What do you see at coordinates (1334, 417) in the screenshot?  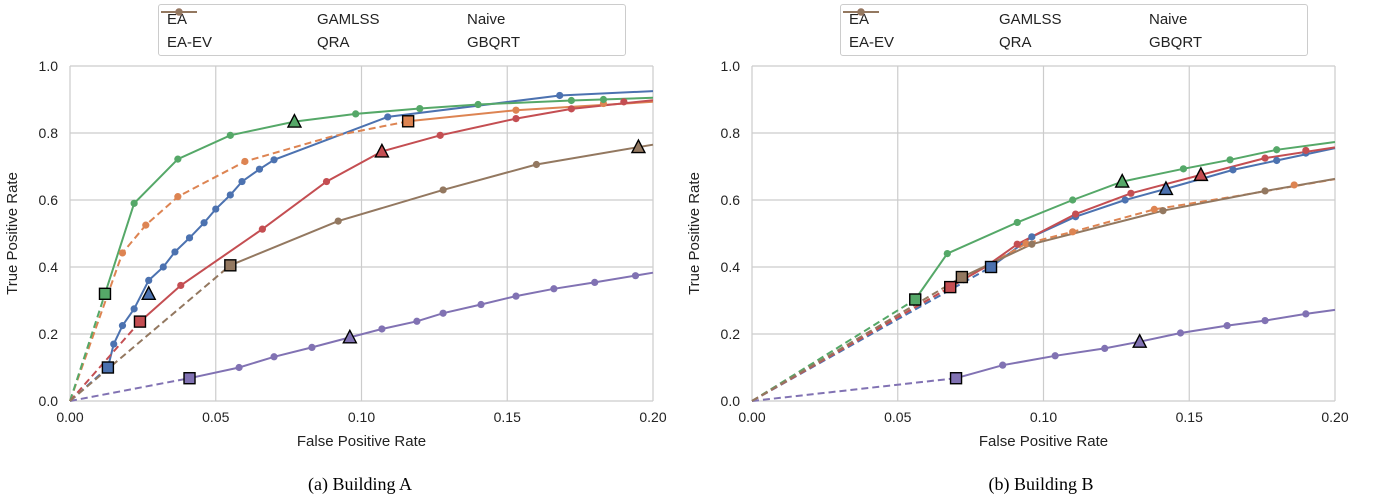 I see `x-tick-label: 0.20` at bounding box center [1334, 417].